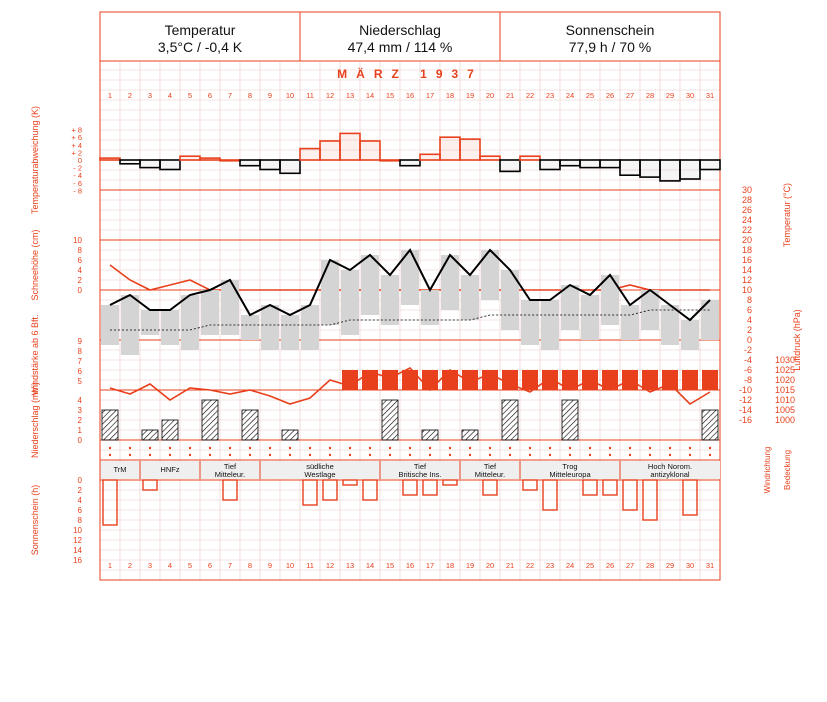 The width and height of the screenshot is (827, 702). I want to click on temperature-tick-label: 24, so click(747, 220).